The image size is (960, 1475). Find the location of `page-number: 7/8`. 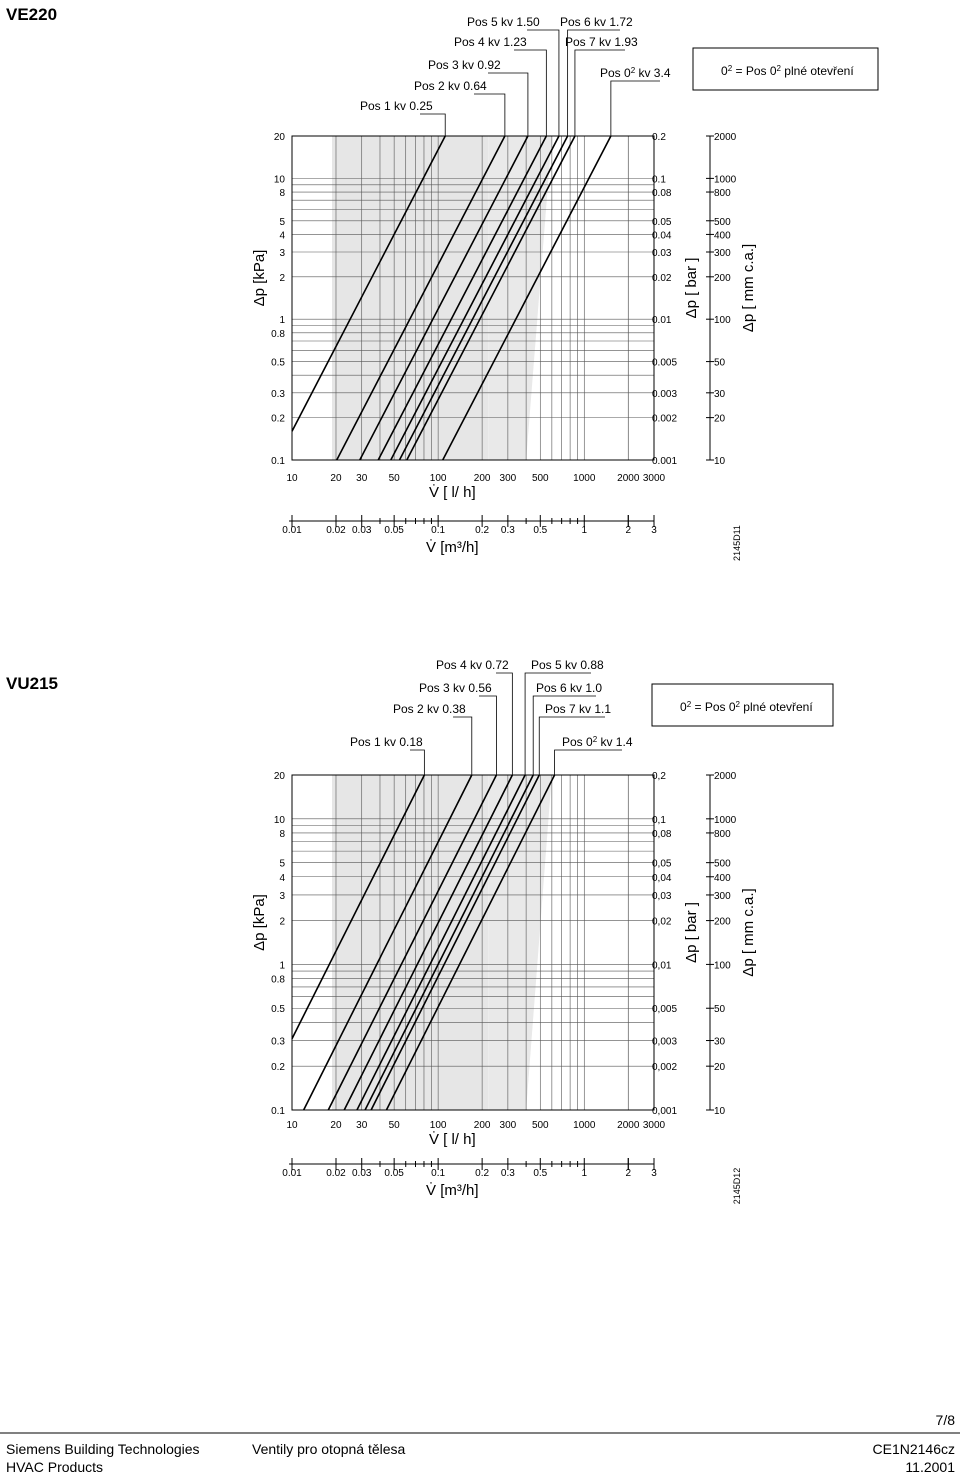

page-number: 7/8 is located at coordinates (946, 1420).